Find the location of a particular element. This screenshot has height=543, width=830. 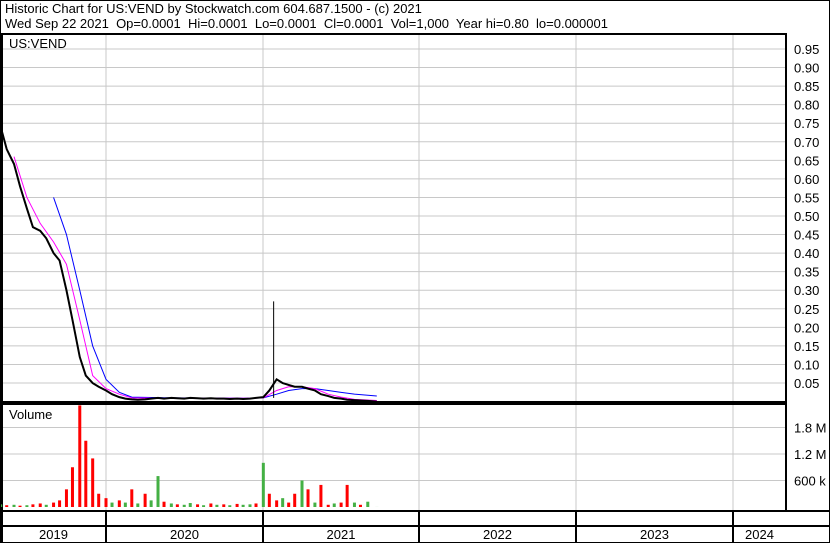

price-axis-tick: 0.10 is located at coordinates (806, 364).